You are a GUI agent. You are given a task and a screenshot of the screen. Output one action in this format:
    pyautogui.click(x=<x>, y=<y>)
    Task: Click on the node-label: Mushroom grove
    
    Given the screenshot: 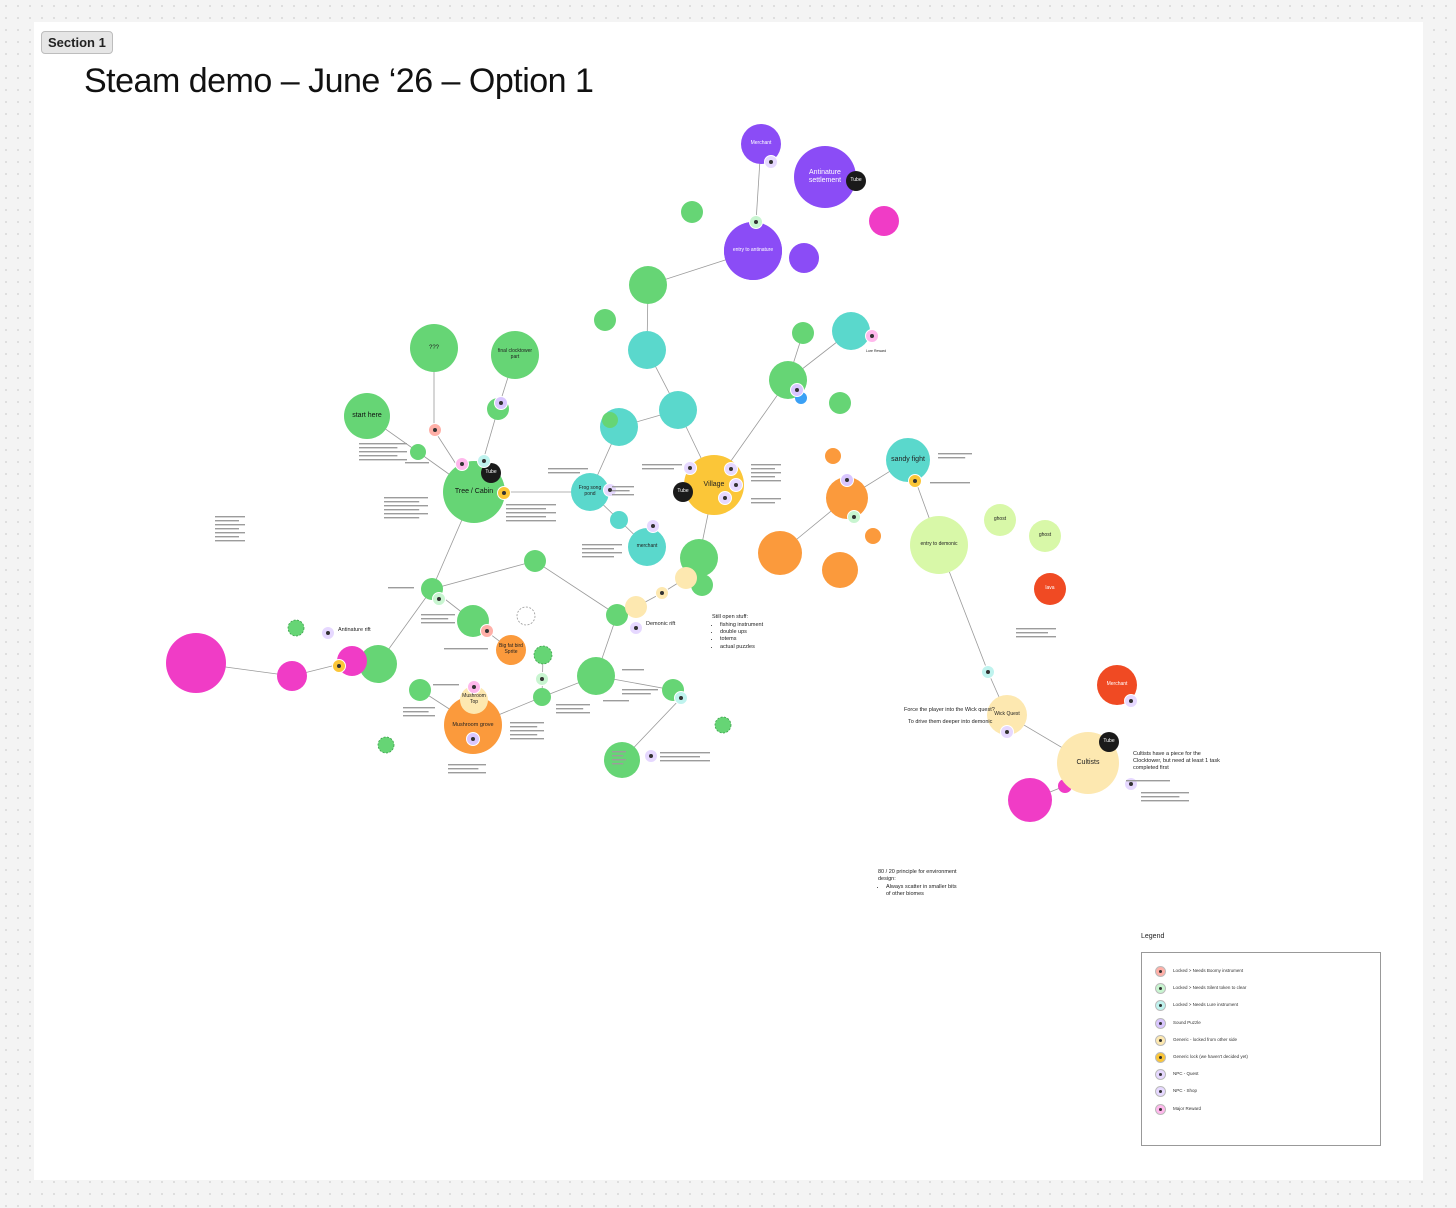 What is the action you would take?
    pyautogui.click(x=473, y=724)
    